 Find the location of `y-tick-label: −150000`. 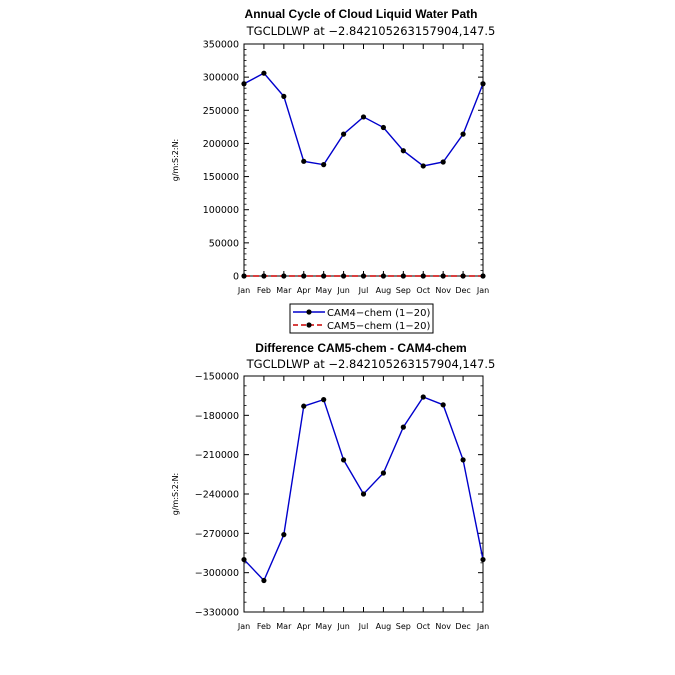

y-tick-label: −150000 is located at coordinates (217, 377).